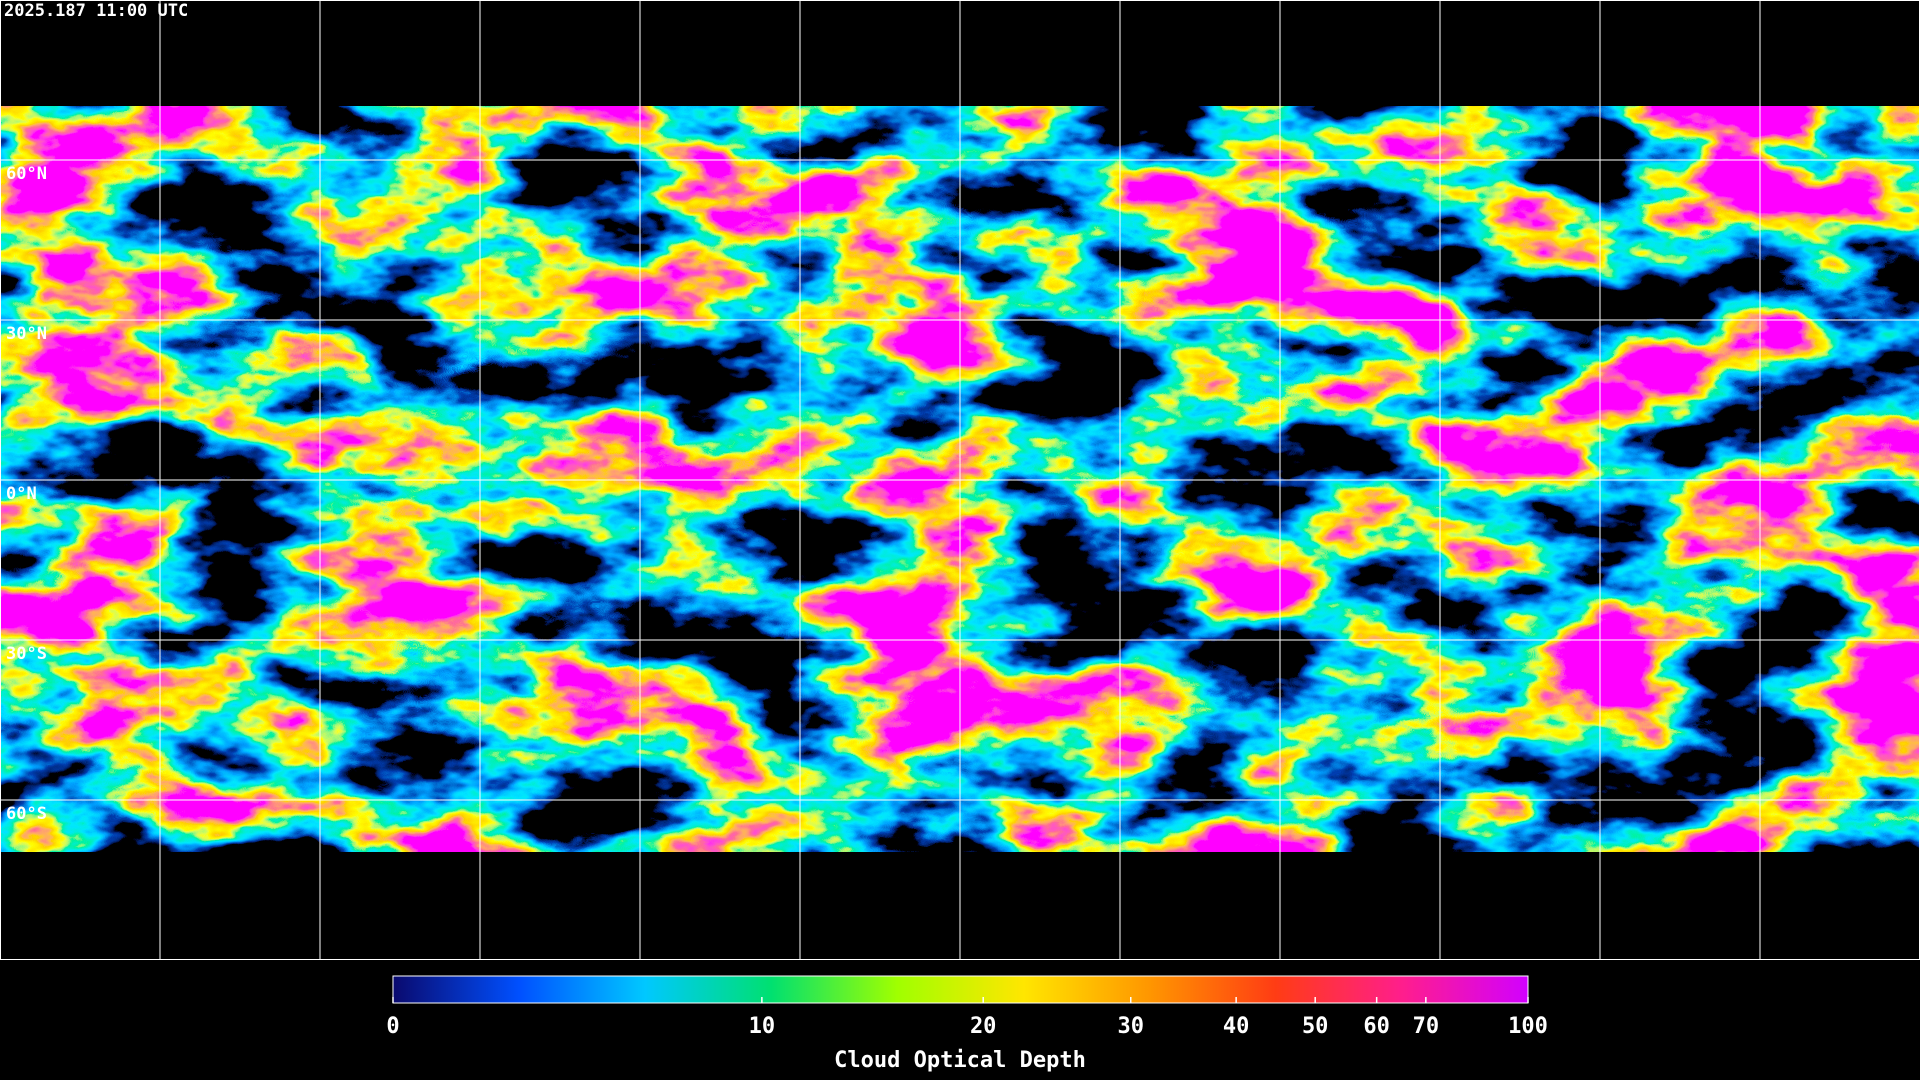 The height and width of the screenshot is (1080, 1920). I want to click on latitude-label: 30°N, so click(26, 334).